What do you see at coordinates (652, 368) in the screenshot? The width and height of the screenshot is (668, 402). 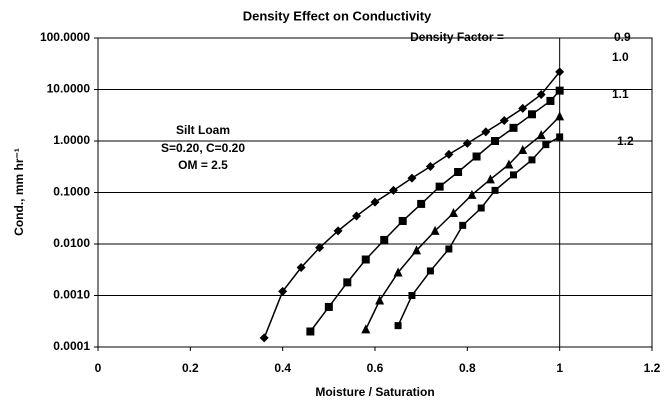 I see `x-tick-label: 1.2` at bounding box center [652, 368].